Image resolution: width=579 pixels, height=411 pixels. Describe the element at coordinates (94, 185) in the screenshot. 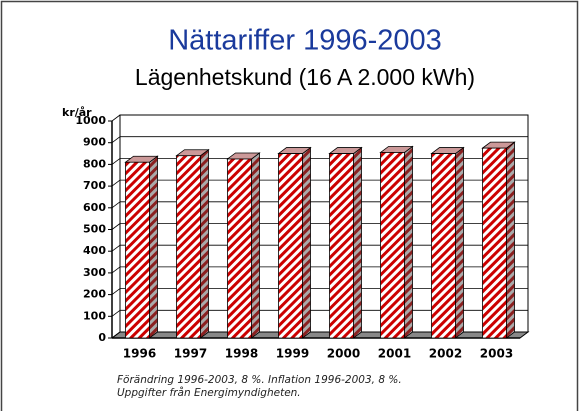

I see `y-tick-label: 700` at that location.